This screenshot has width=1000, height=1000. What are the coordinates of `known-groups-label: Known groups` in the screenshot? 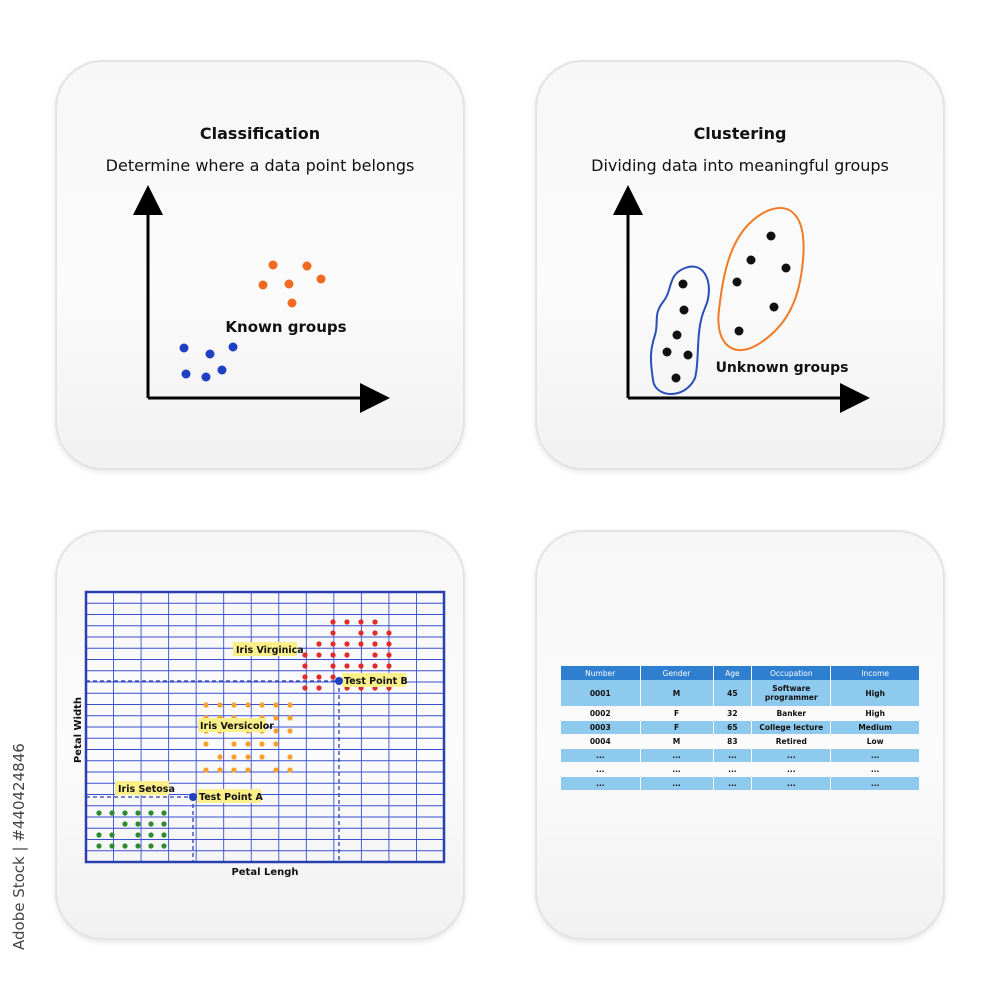 It's located at (285, 327).